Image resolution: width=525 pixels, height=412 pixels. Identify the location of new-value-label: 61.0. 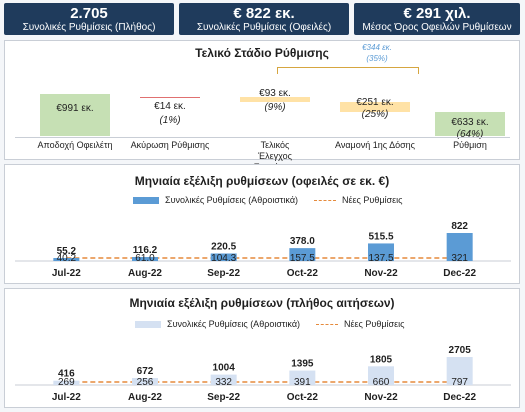
(145, 258).